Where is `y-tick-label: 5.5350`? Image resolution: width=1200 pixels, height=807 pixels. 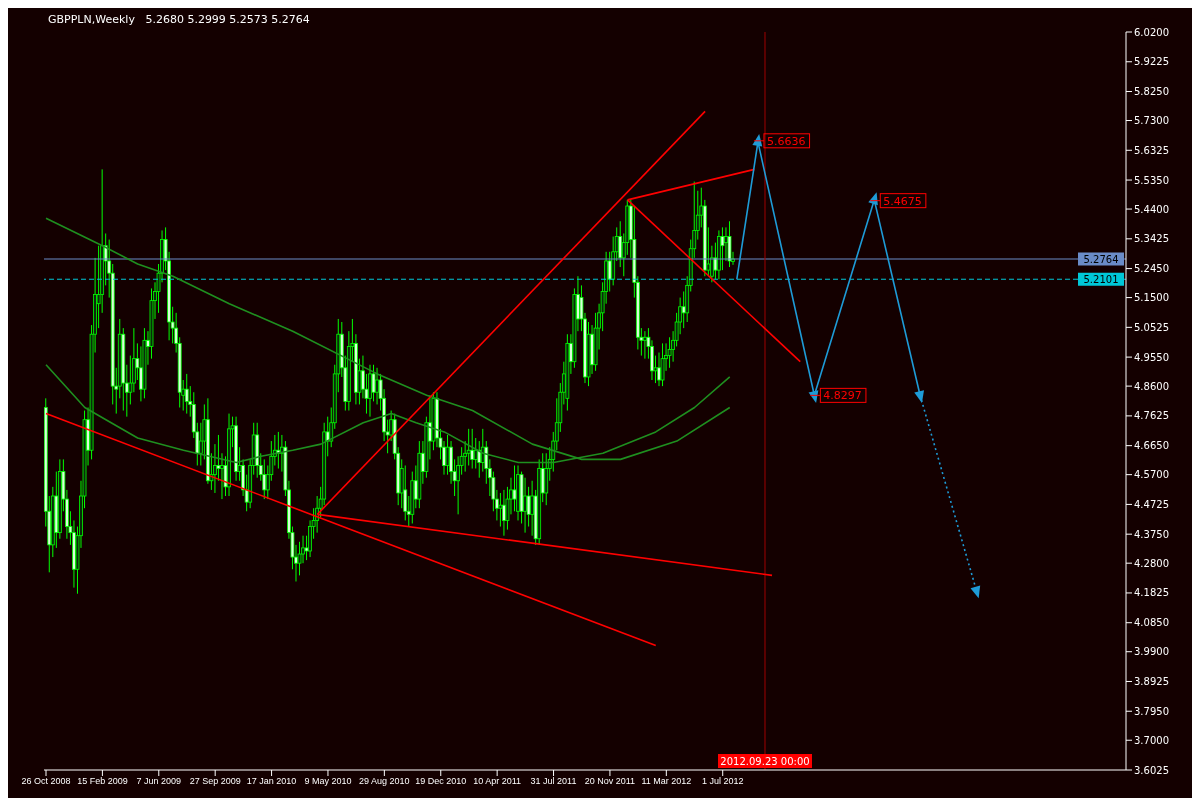 y-tick-label: 5.5350 is located at coordinates (1151, 180).